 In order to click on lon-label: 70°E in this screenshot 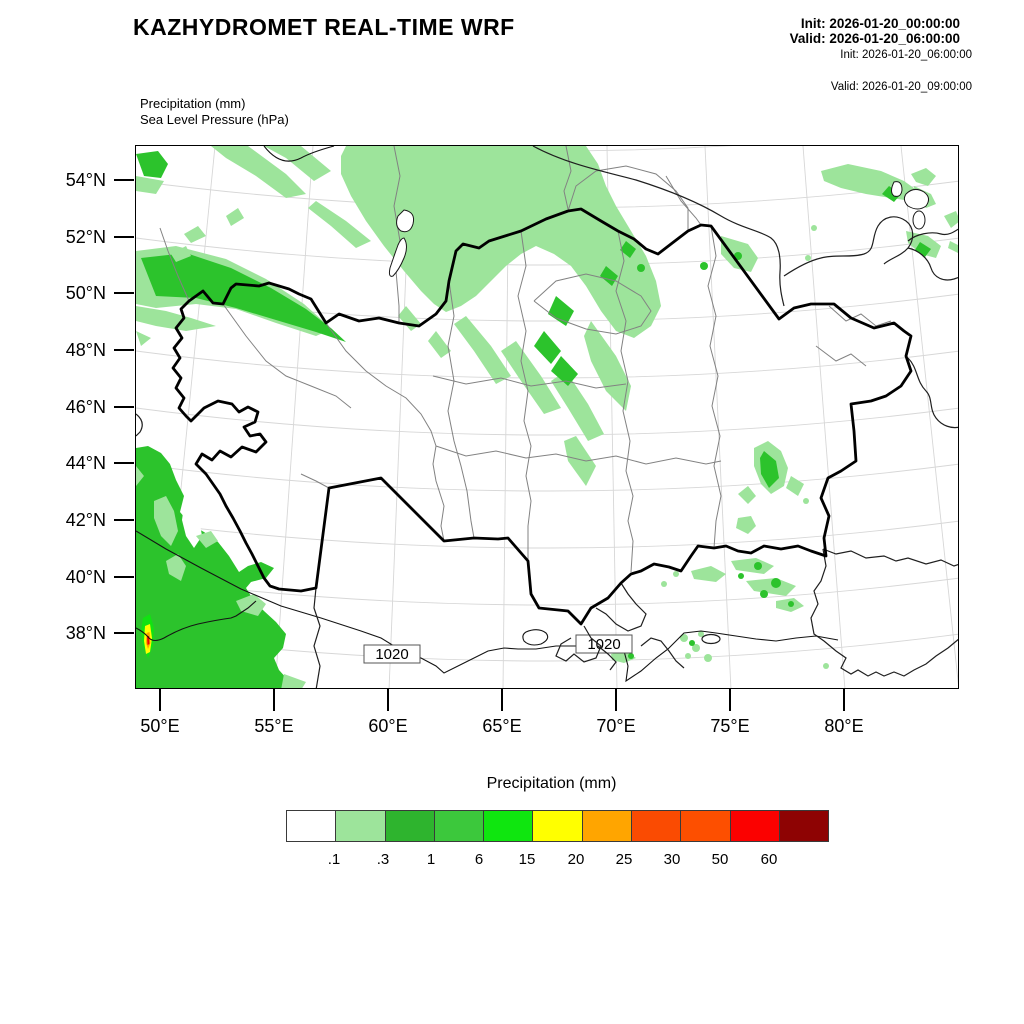, I will do `click(616, 726)`.